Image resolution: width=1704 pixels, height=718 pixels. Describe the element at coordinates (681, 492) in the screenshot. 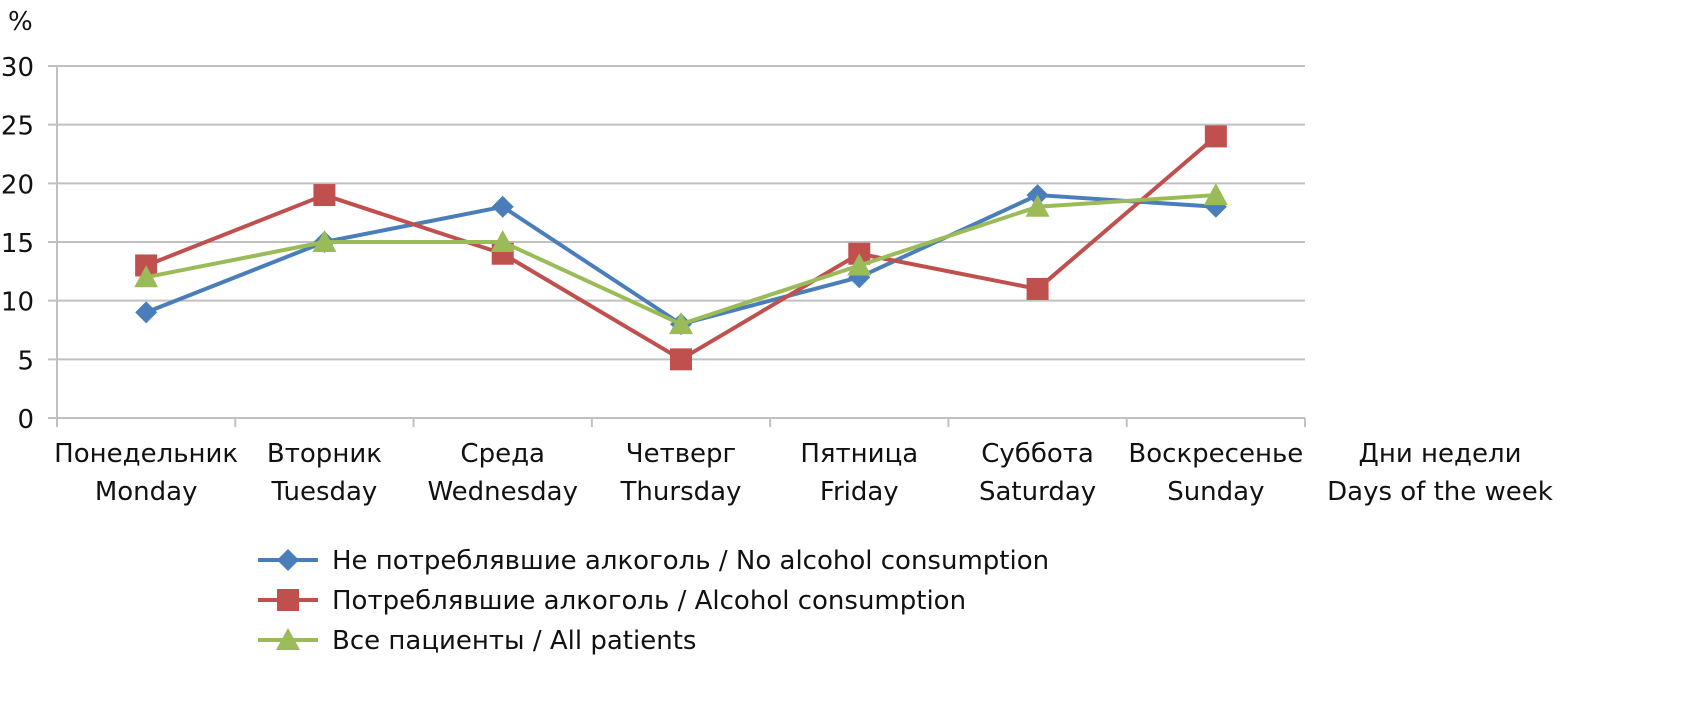

I see `x-tick-label-en: Thursday` at that location.